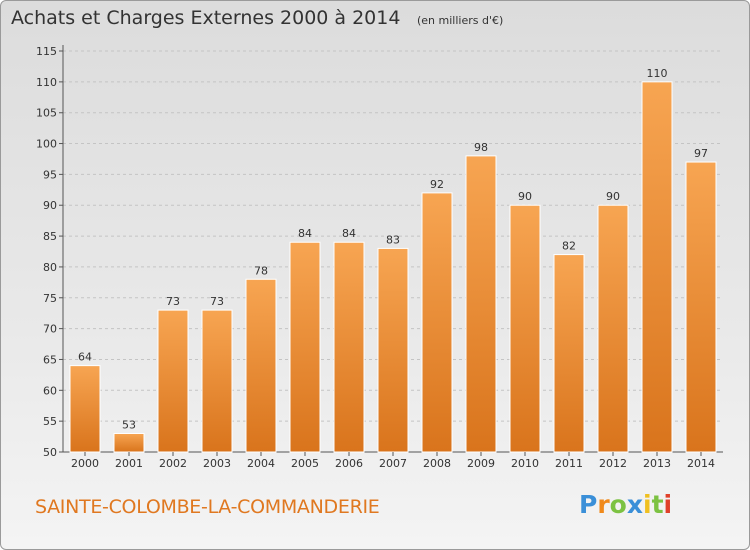  Describe the element at coordinates (261, 365) in the screenshot. I see `bar-2004` at that location.